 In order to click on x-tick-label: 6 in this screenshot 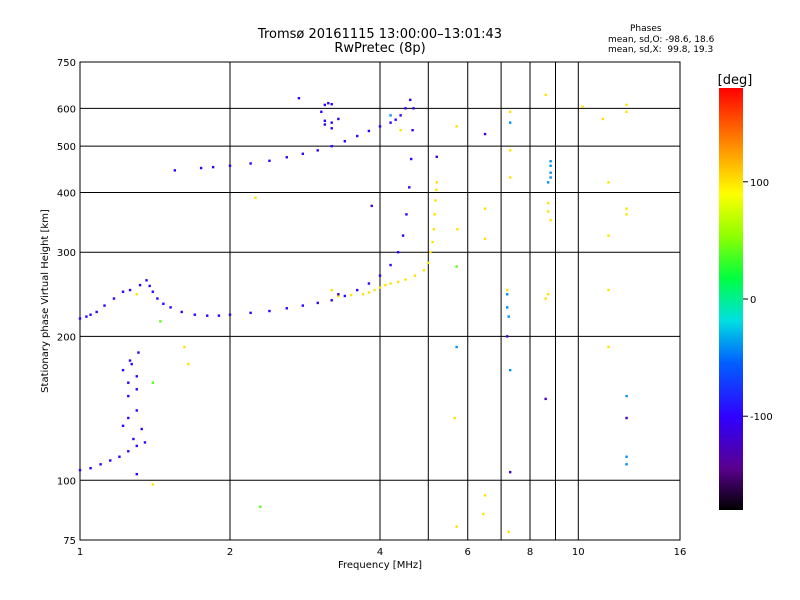, I will do `click(468, 552)`.